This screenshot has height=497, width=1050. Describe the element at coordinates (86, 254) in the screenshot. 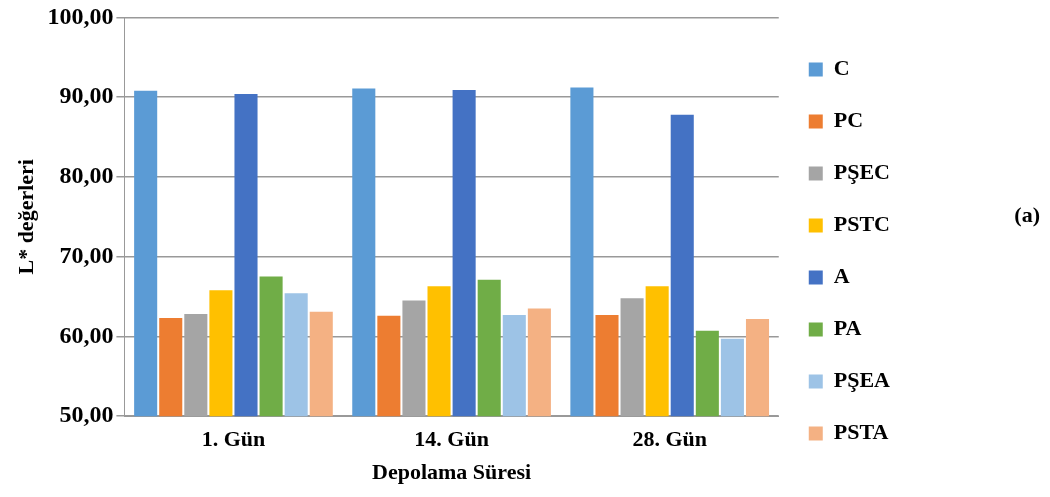

I see `y-tick-label: 70,00` at that location.